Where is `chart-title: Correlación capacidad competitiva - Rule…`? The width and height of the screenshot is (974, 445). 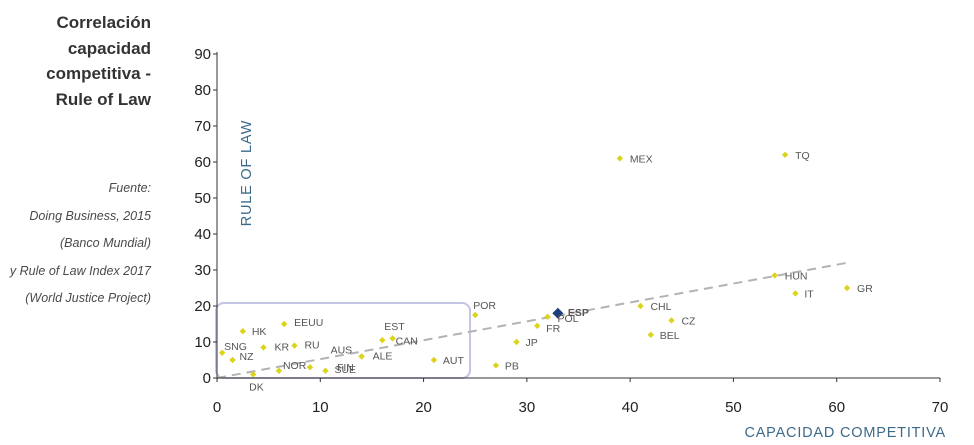 chart-title: Correlación capacidad competitiva - Rule… is located at coordinates (98, 61).